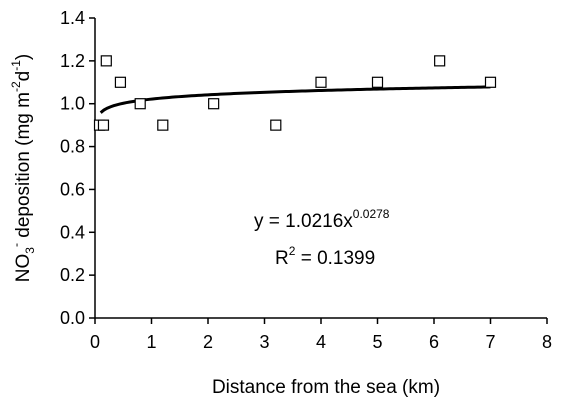 The height and width of the screenshot is (406, 563). I want to click on x-tick-label: 6, so click(434, 342).